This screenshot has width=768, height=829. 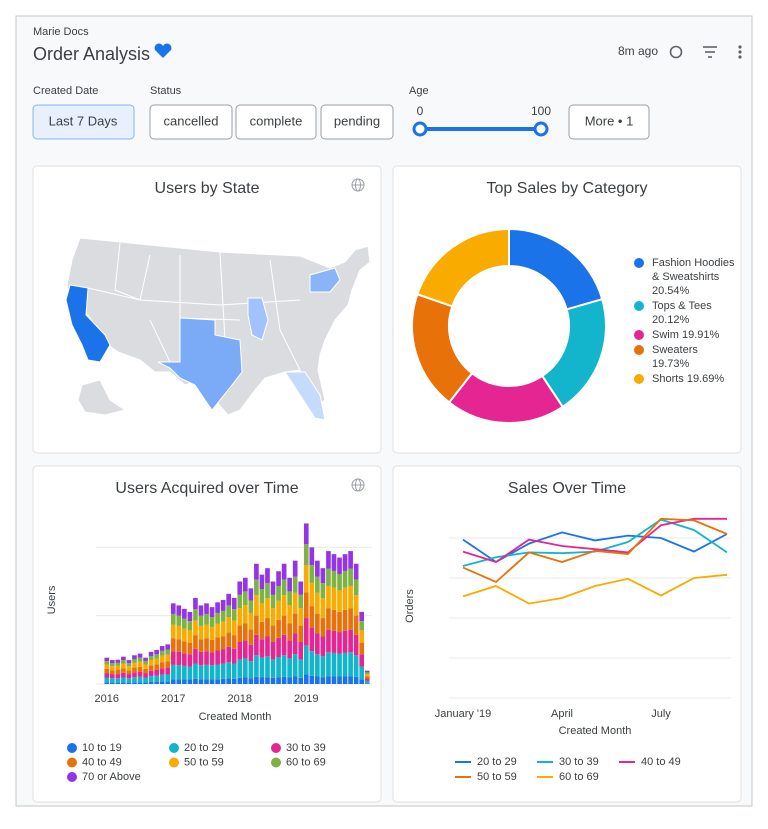 I want to click on menu-icon, so click(x=740, y=52).